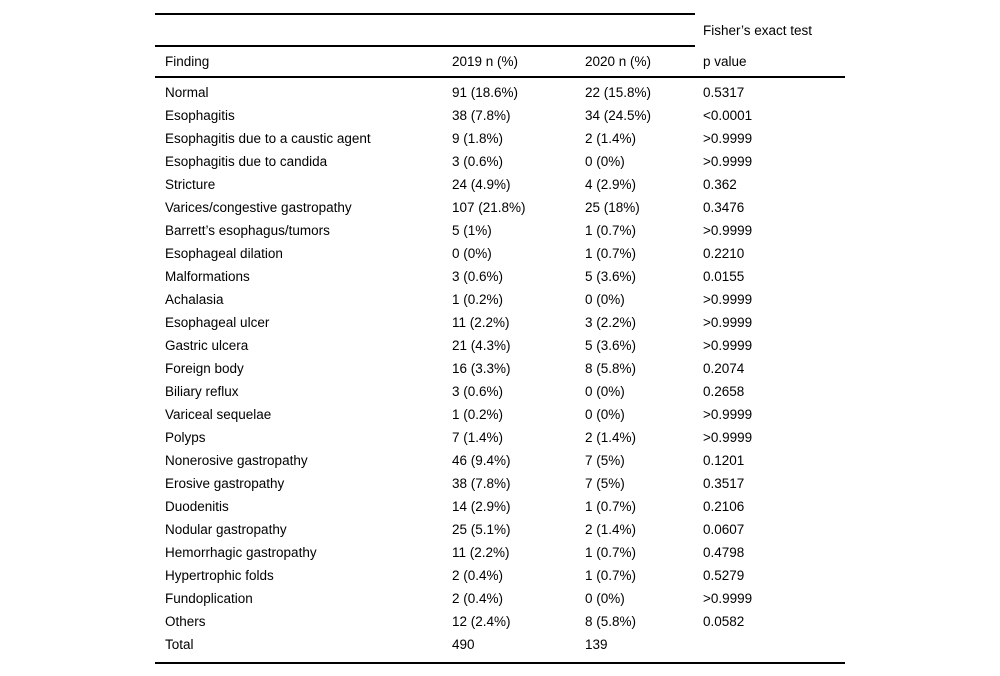  I want to click on y2019-cell: 7 (1.4%), so click(478, 437).